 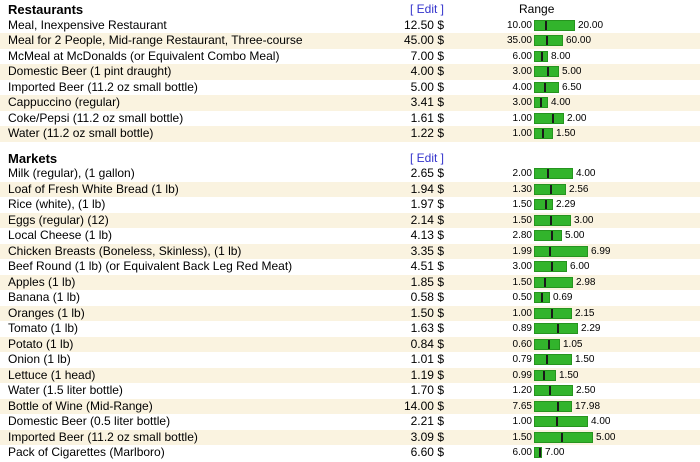 What do you see at coordinates (42, 281) in the screenshot?
I see `item-label: Apples (1 lb)` at bounding box center [42, 281].